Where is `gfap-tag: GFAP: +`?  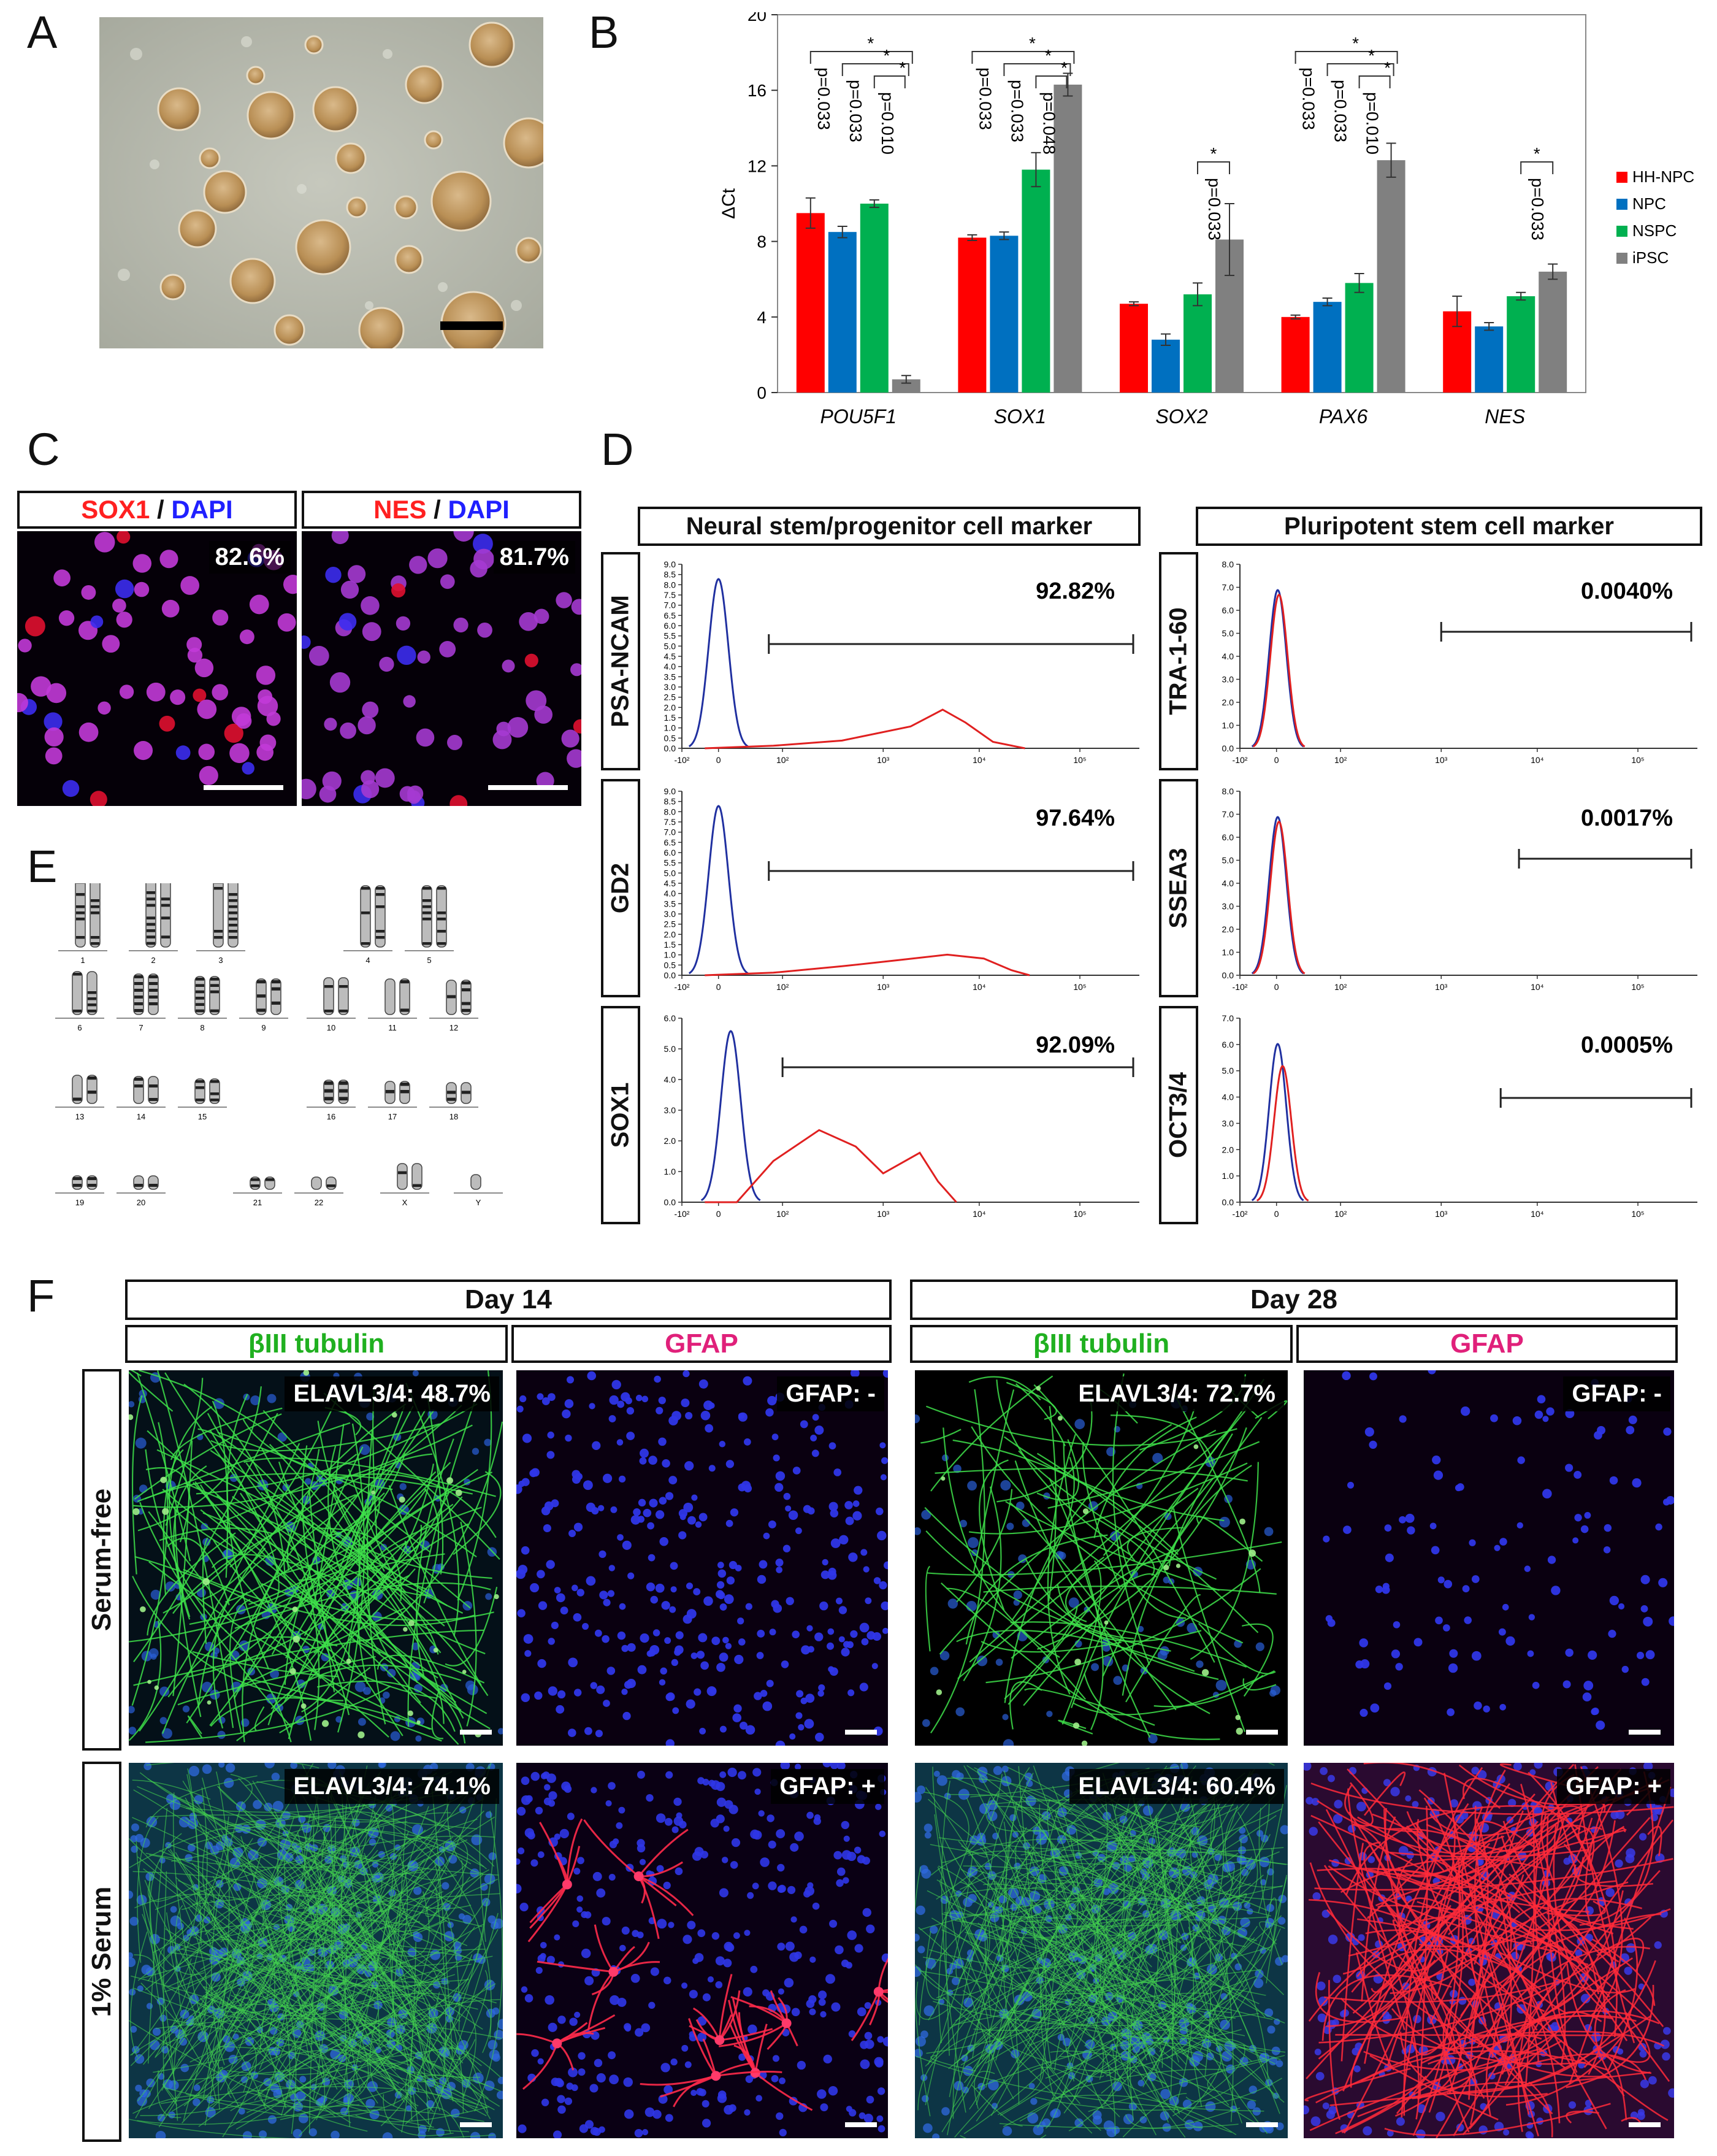
gfap-tag: GFAP: + is located at coordinates (1613, 1786).